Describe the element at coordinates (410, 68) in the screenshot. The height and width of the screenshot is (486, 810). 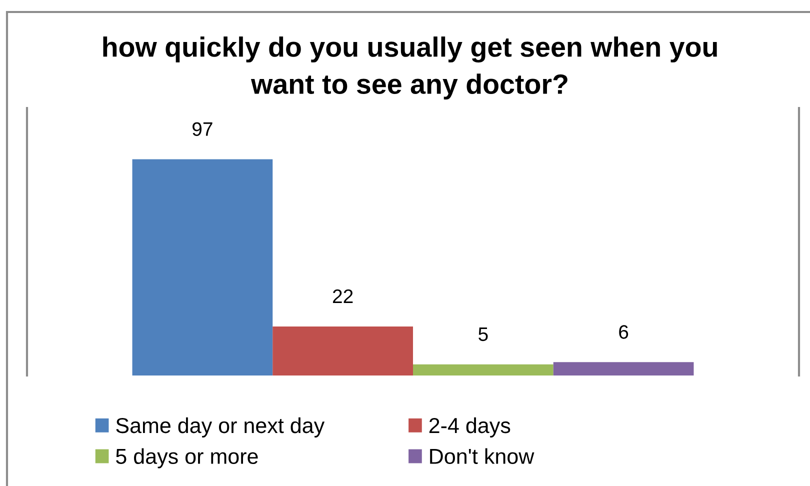
I see `chart-title: how quickly do you usually get seen when you want to see any doctor?` at that location.